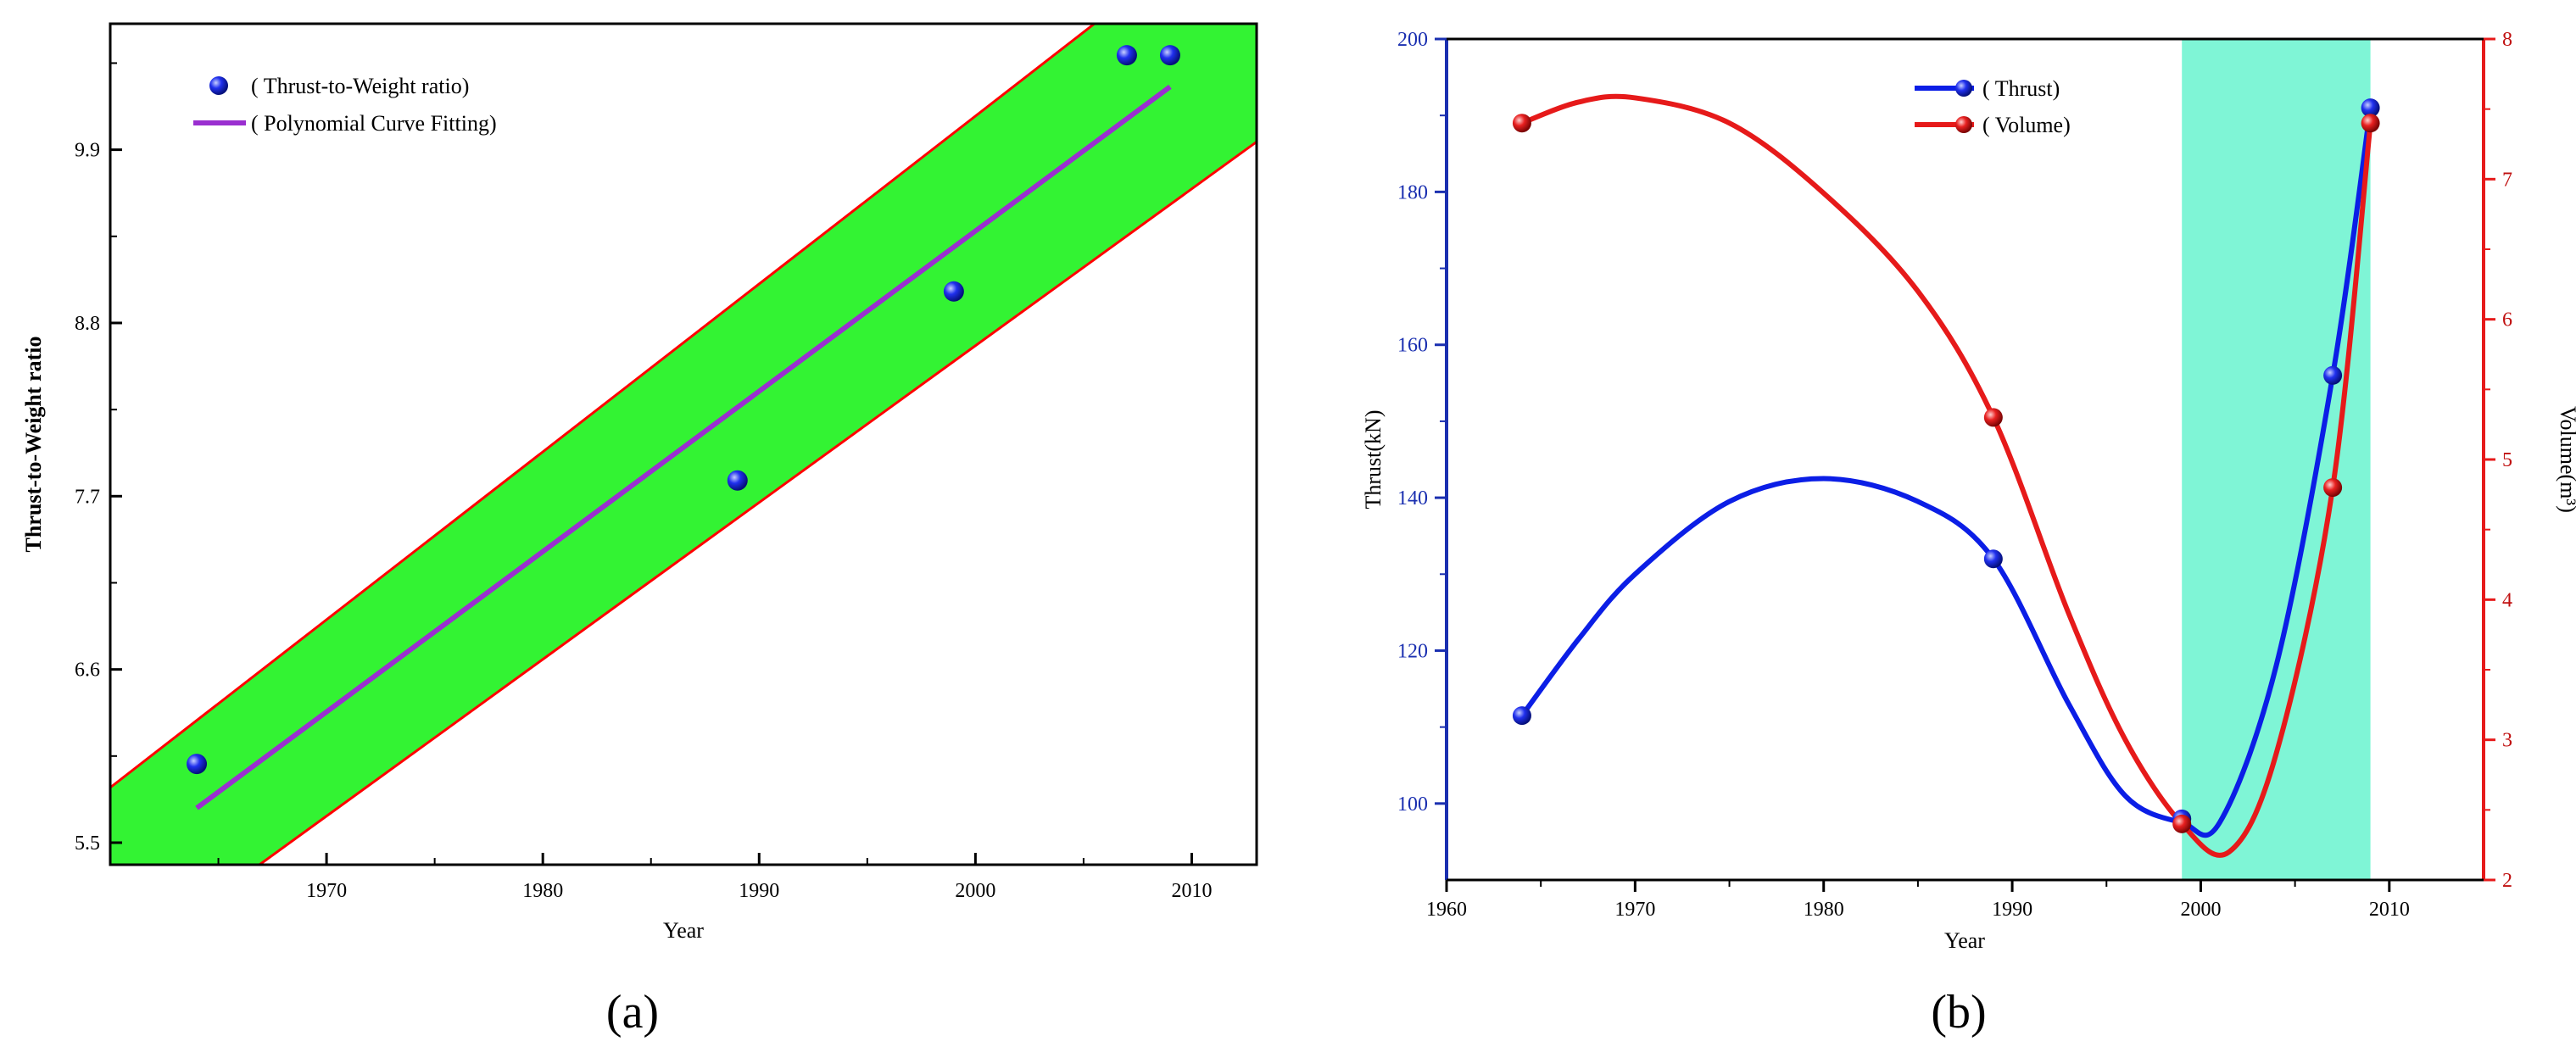 This screenshot has height=1058, width=2576. I want to click on chart-b-legend-ball-volume, so click(1963, 124).